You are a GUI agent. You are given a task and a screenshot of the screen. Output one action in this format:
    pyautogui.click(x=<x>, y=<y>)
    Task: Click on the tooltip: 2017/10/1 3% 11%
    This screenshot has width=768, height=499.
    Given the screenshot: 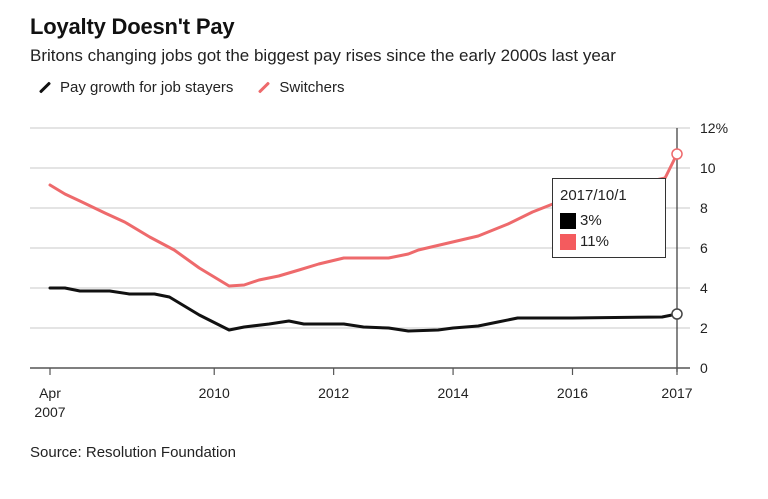 What is the action you would take?
    pyautogui.click(x=609, y=218)
    